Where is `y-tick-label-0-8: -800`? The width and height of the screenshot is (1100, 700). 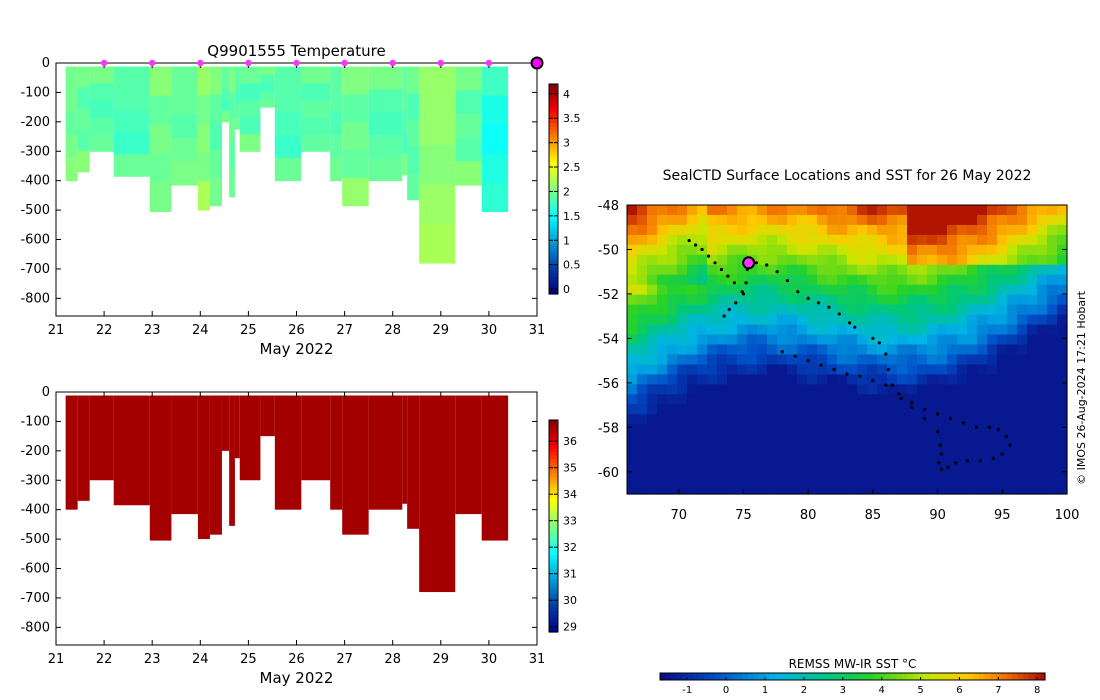 y-tick-label-0-8: -800 is located at coordinates (35, 298).